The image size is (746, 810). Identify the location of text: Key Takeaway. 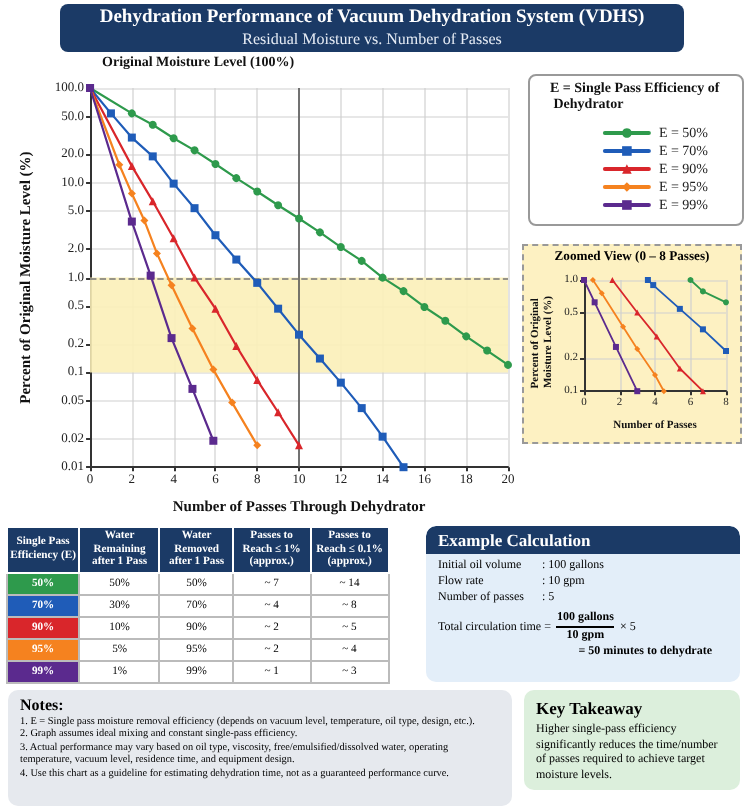
(590, 708).